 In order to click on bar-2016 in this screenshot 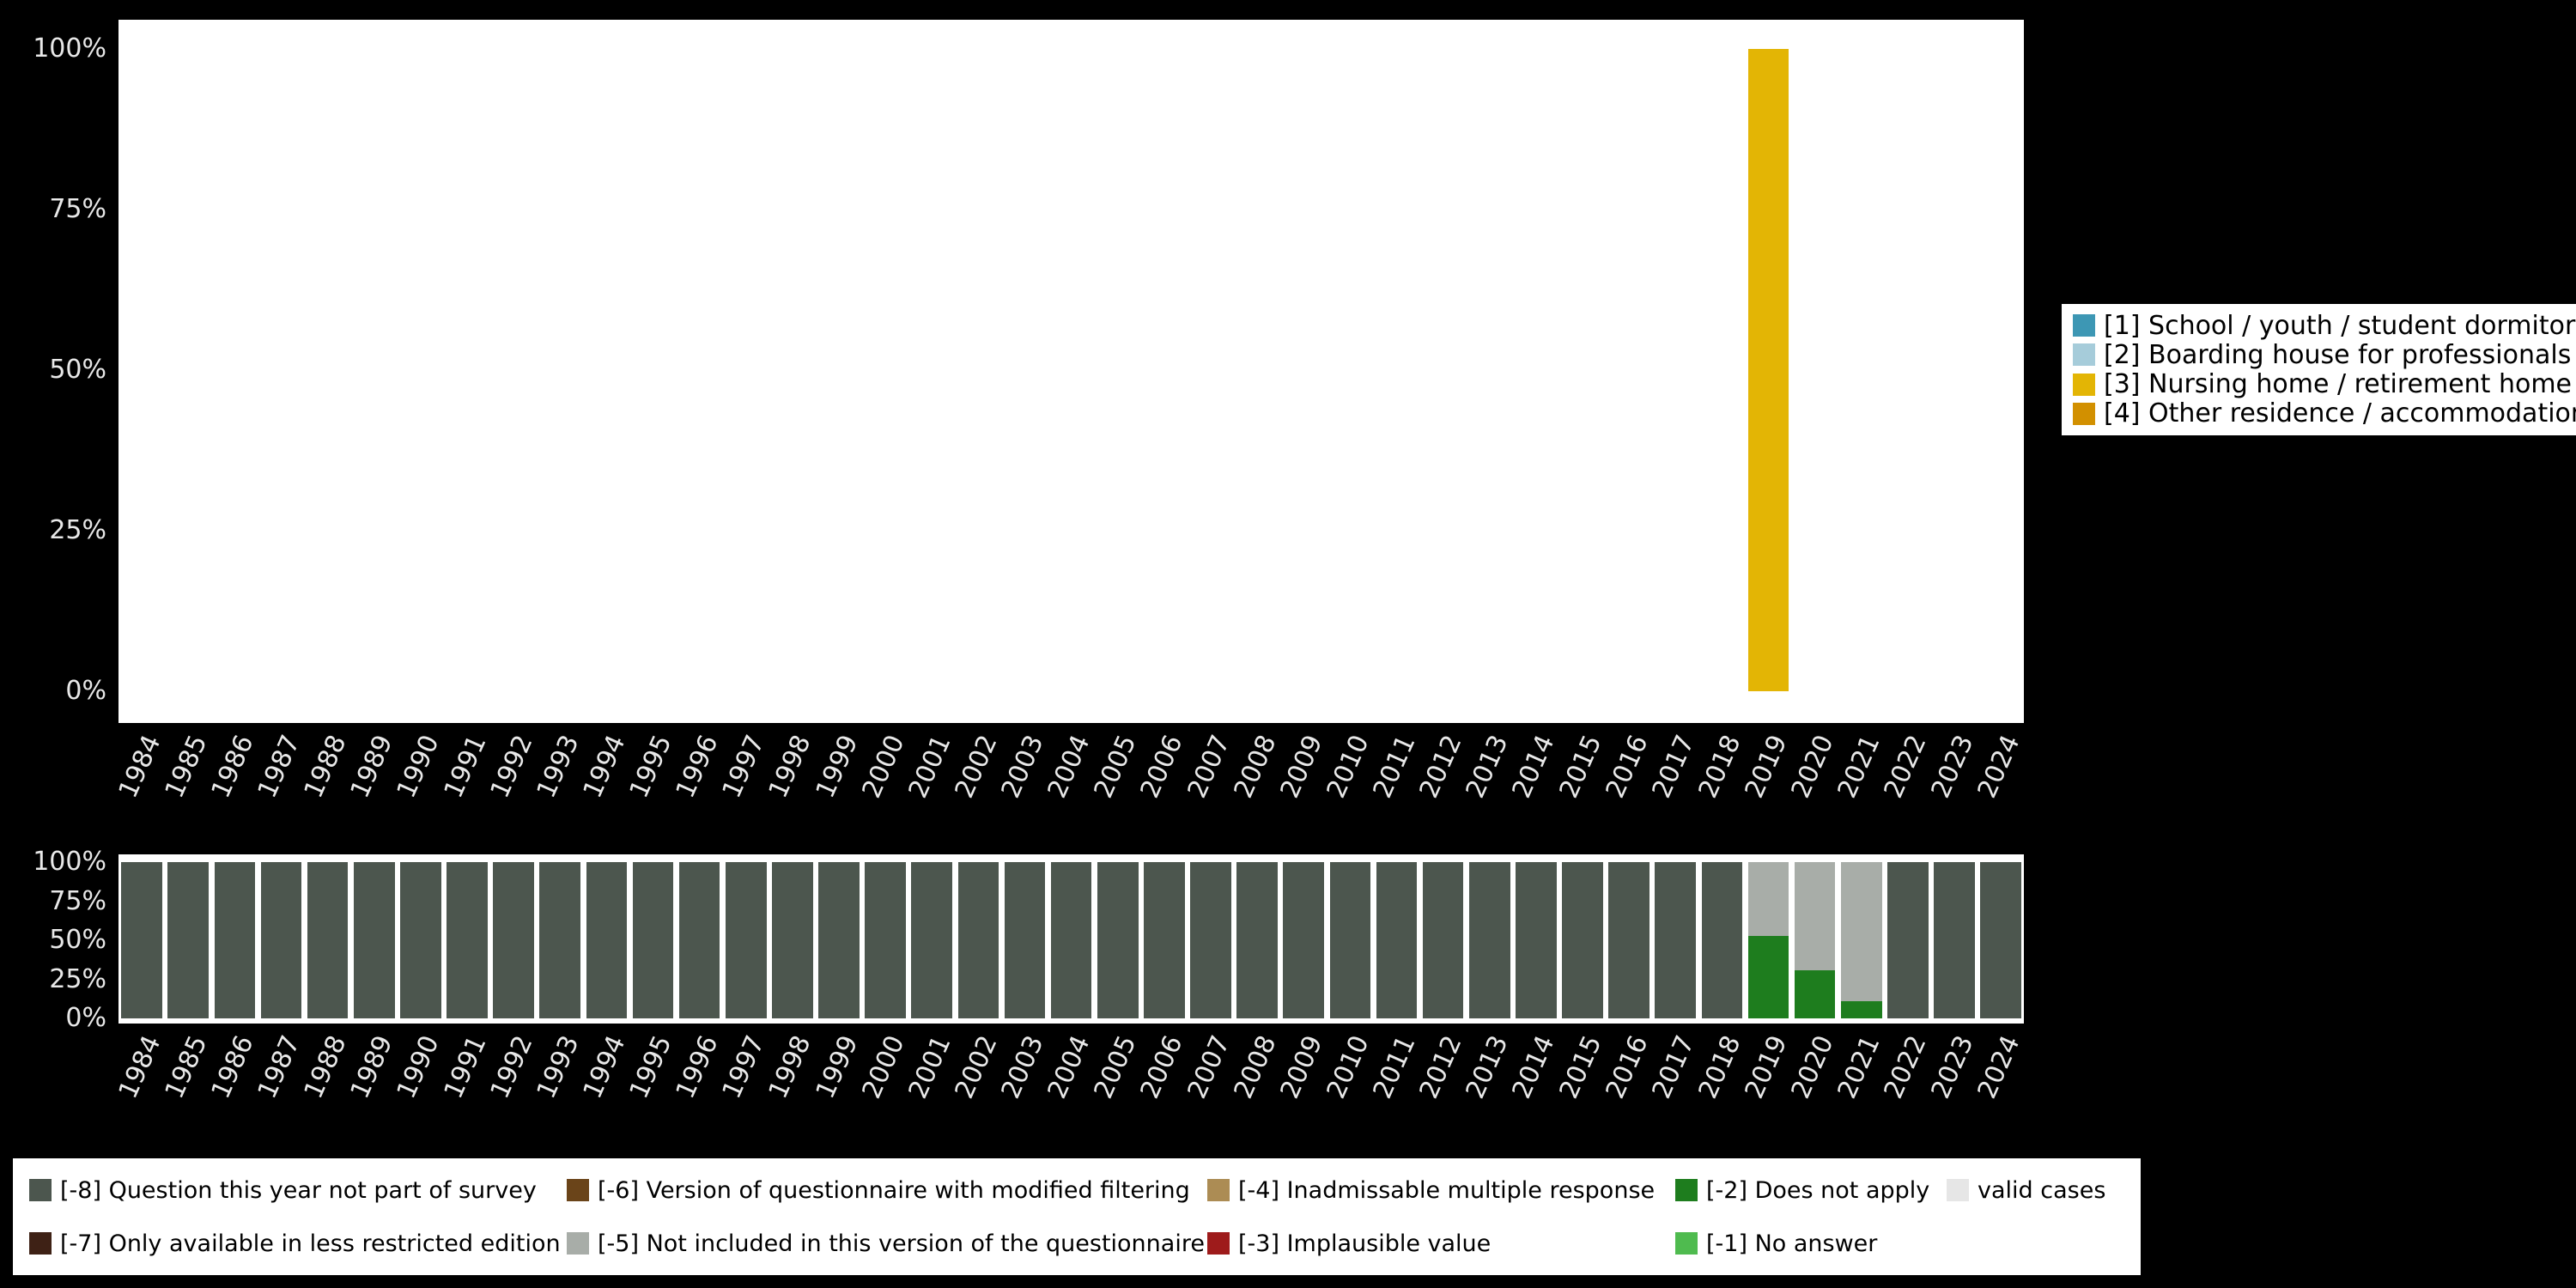, I will do `click(1629, 370)`.